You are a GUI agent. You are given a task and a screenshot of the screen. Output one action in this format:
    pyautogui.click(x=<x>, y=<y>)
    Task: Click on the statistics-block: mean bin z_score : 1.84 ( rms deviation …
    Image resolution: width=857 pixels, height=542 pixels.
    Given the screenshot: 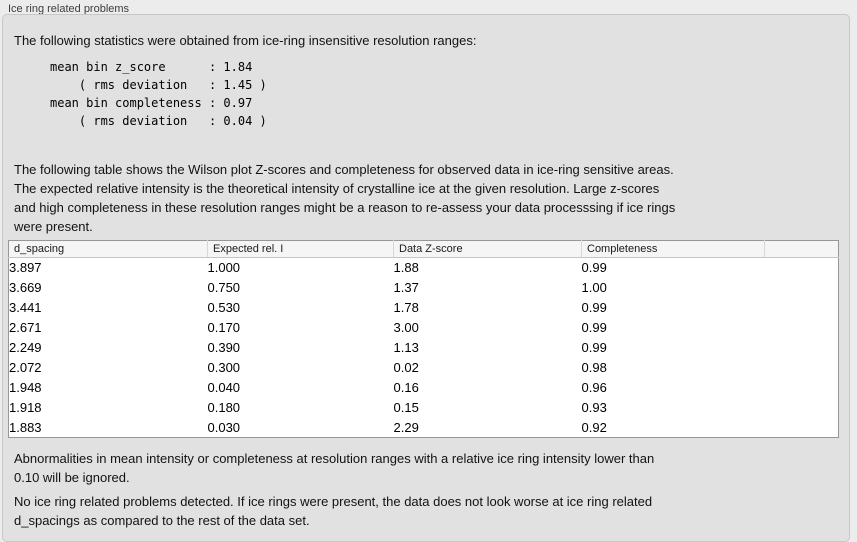 What is the action you would take?
    pyautogui.click(x=158, y=94)
    